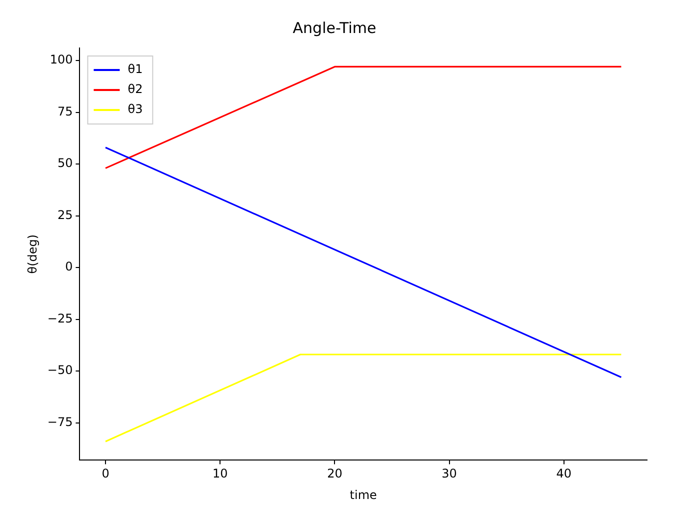  Describe the element at coordinates (60, 318) in the screenshot. I see `y-tick-label: −25` at that location.